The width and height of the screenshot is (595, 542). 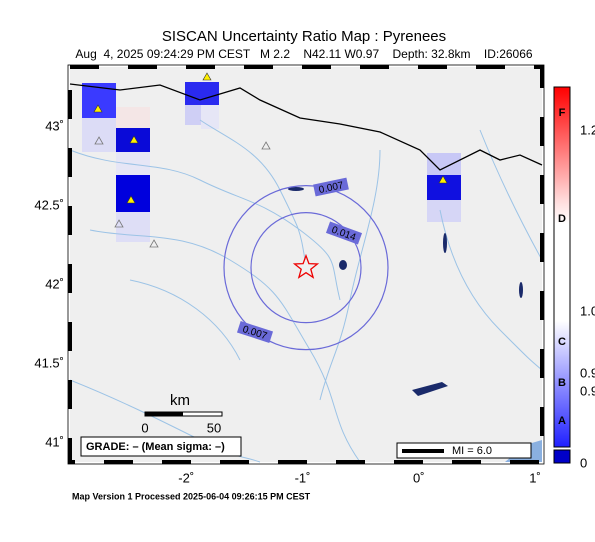 I want to click on legend-box, so click(x=464, y=450).